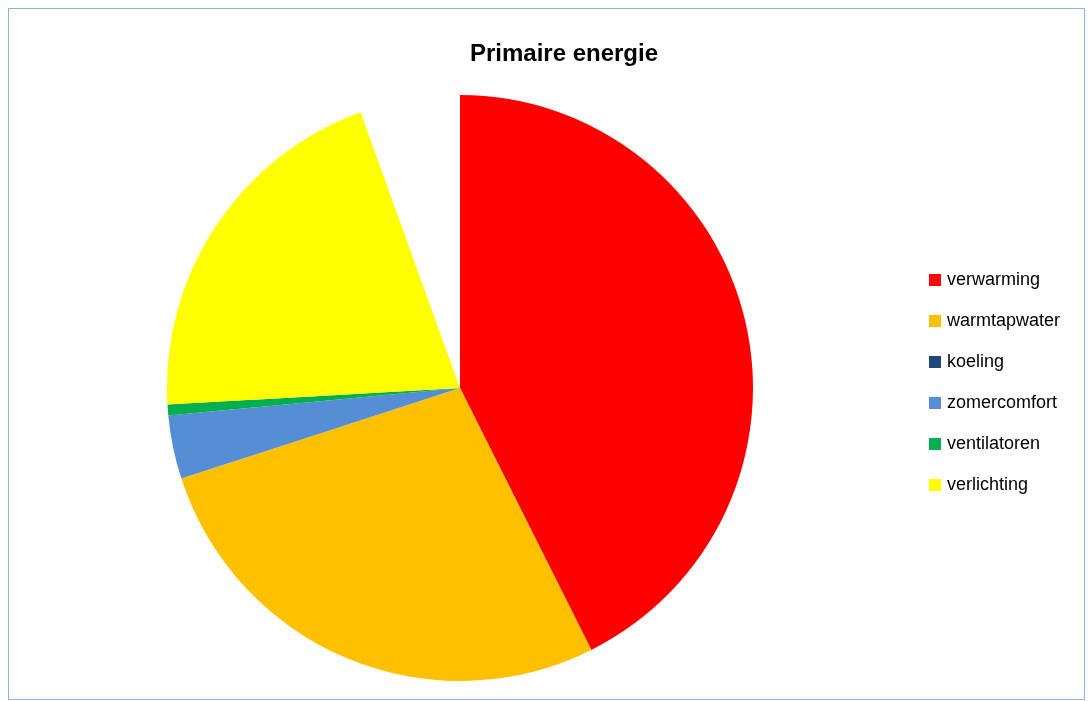 Image resolution: width=1091 pixels, height=701 pixels. What do you see at coordinates (994, 443) in the screenshot?
I see `legend-label: ventilatoren` at bounding box center [994, 443].